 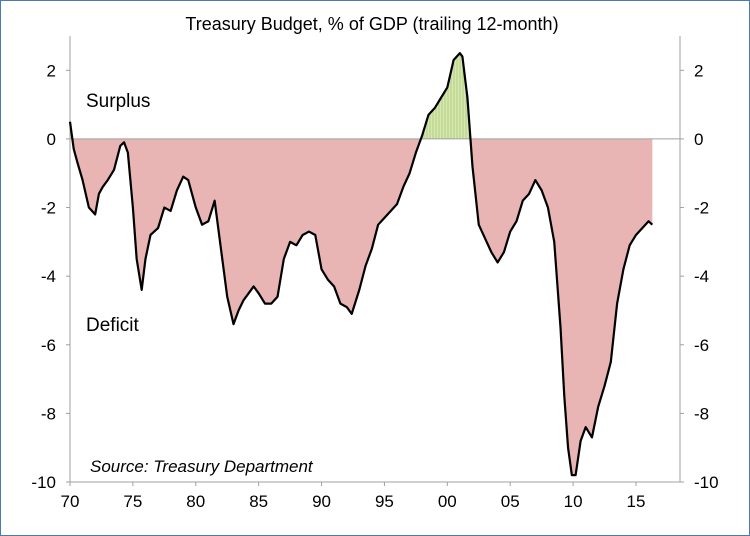 What do you see at coordinates (48, 345) in the screenshot?
I see `y-tick-label-left: -6` at bounding box center [48, 345].